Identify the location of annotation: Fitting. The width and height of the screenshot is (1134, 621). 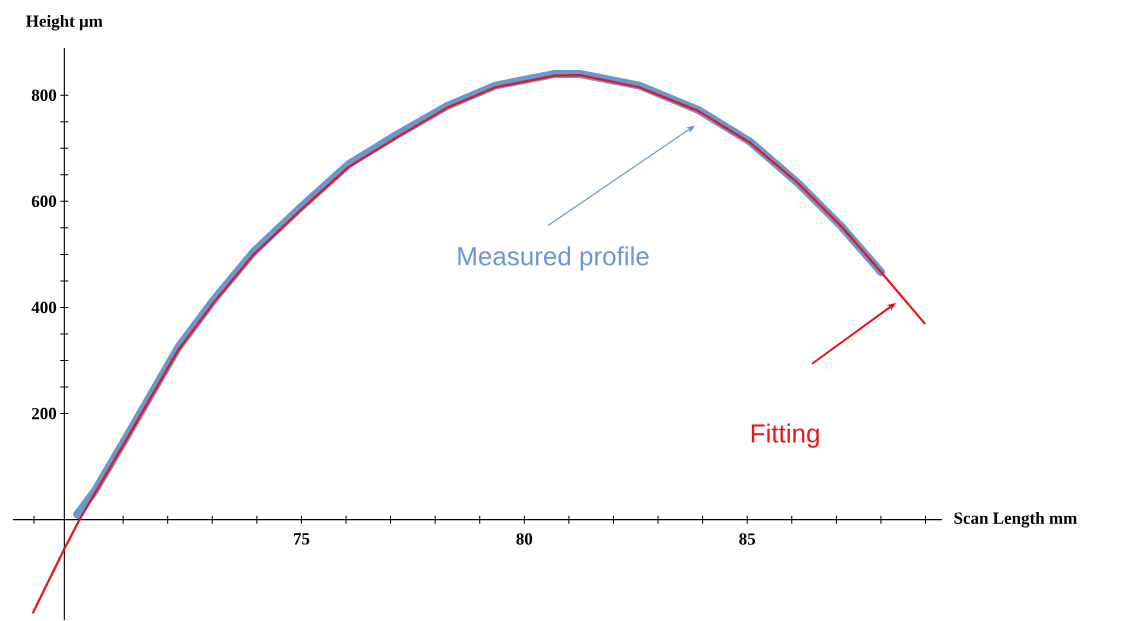
(785, 435).